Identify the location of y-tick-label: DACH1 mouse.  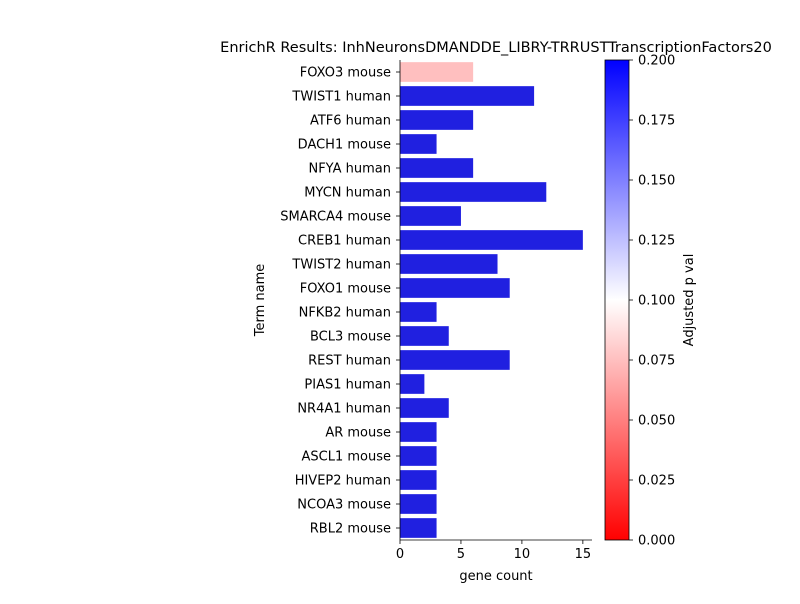
(344, 145).